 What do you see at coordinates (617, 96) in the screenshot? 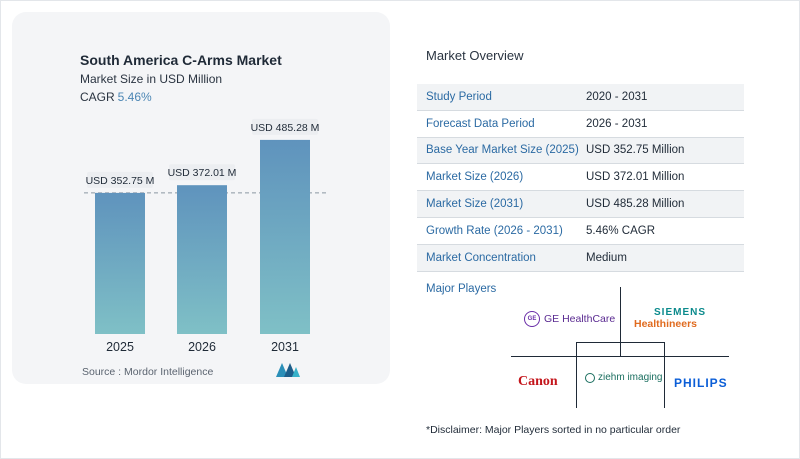
I see `row-value: 2020 - 2031` at bounding box center [617, 96].